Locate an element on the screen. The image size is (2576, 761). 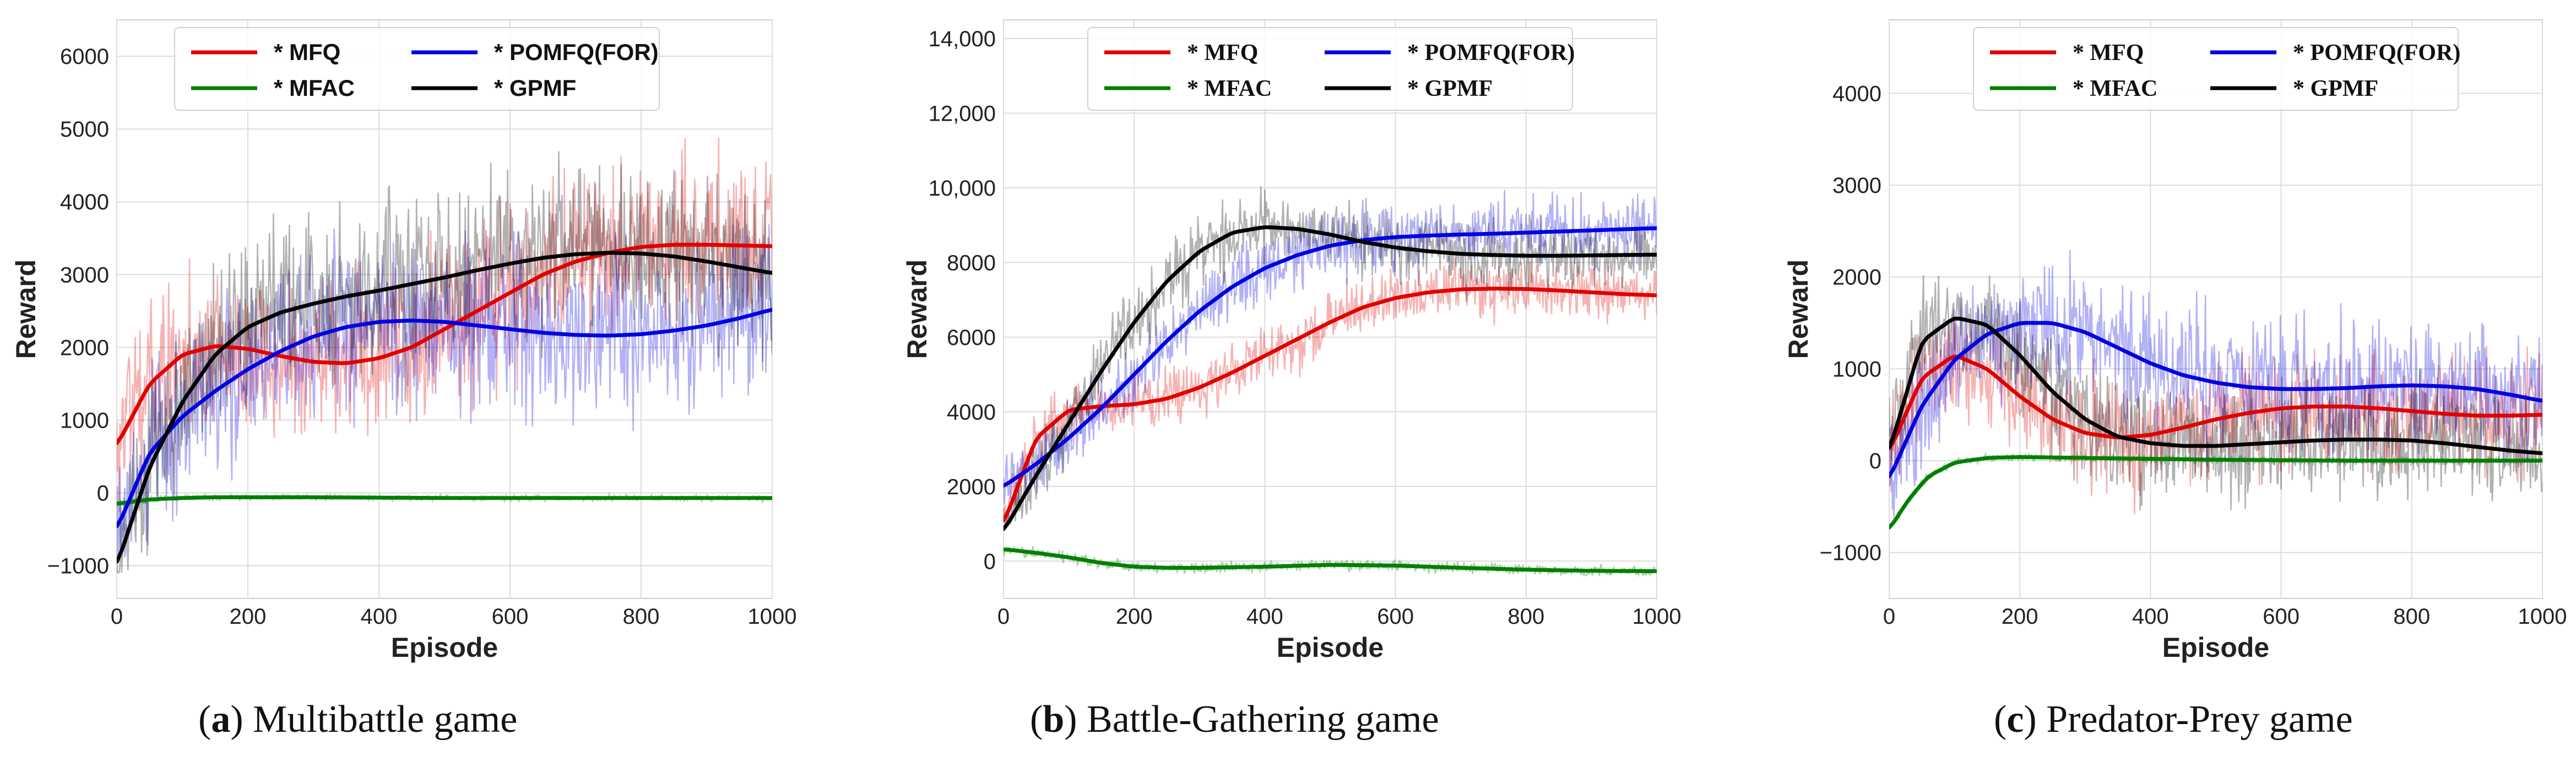
series-noise-pomfqfor is located at coordinates (444, 391).